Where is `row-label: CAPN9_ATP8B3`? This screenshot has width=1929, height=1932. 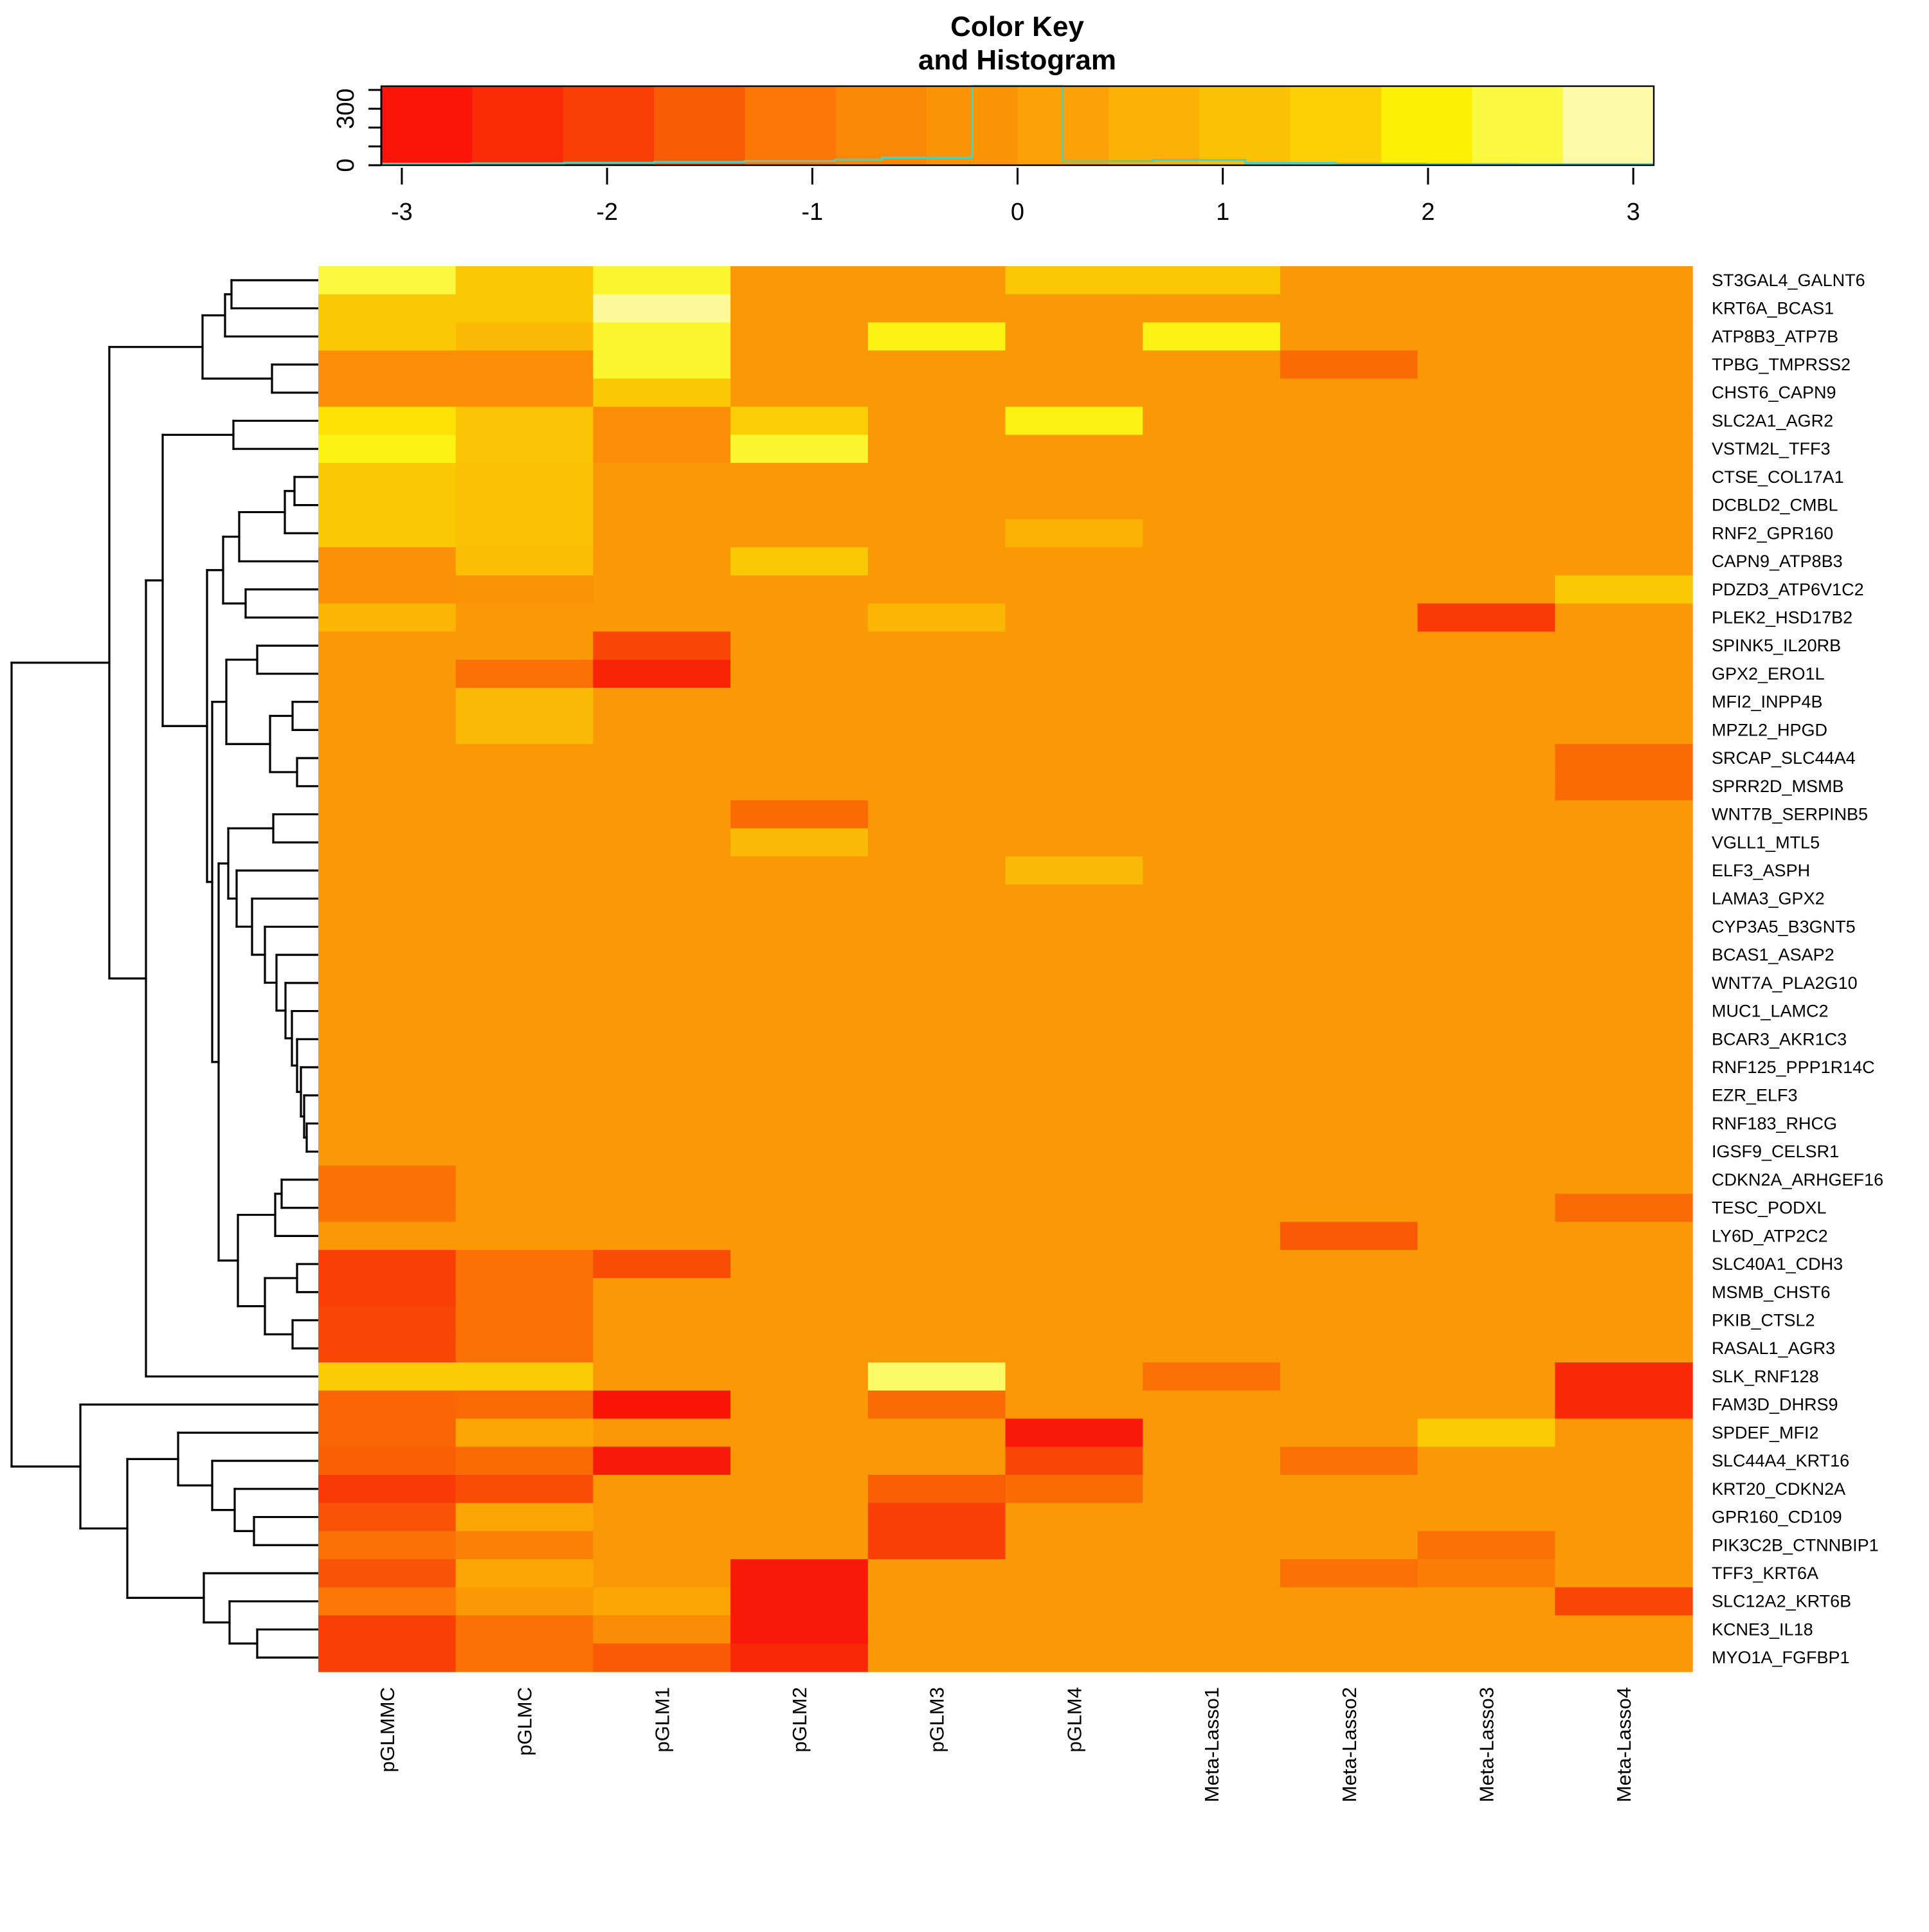 row-label: CAPN9_ATP8B3 is located at coordinates (1777, 561).